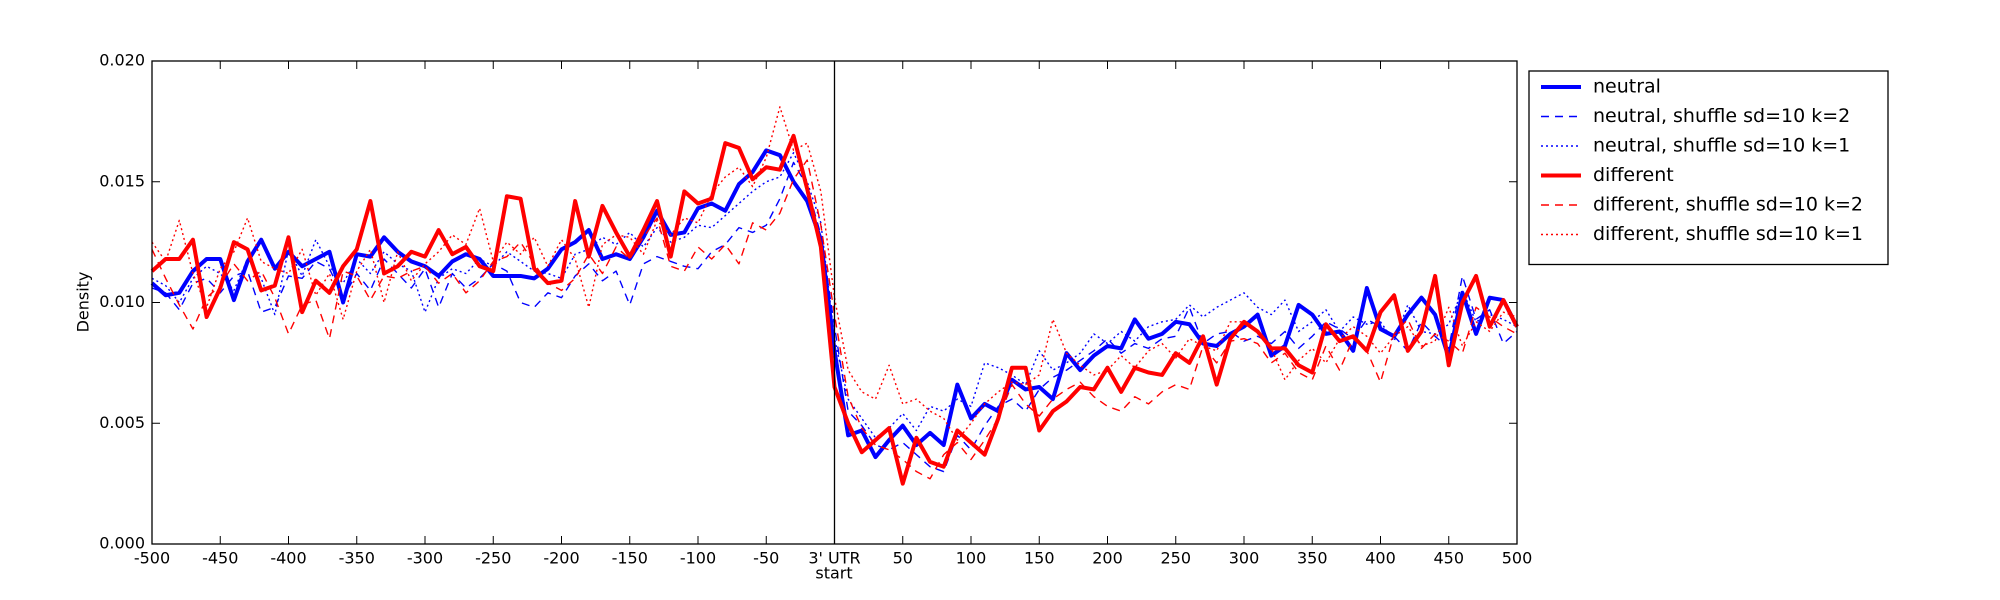 This screenshot has width=2000, height=600. I want to click on x-tick-label: 50, so click(903, 558).